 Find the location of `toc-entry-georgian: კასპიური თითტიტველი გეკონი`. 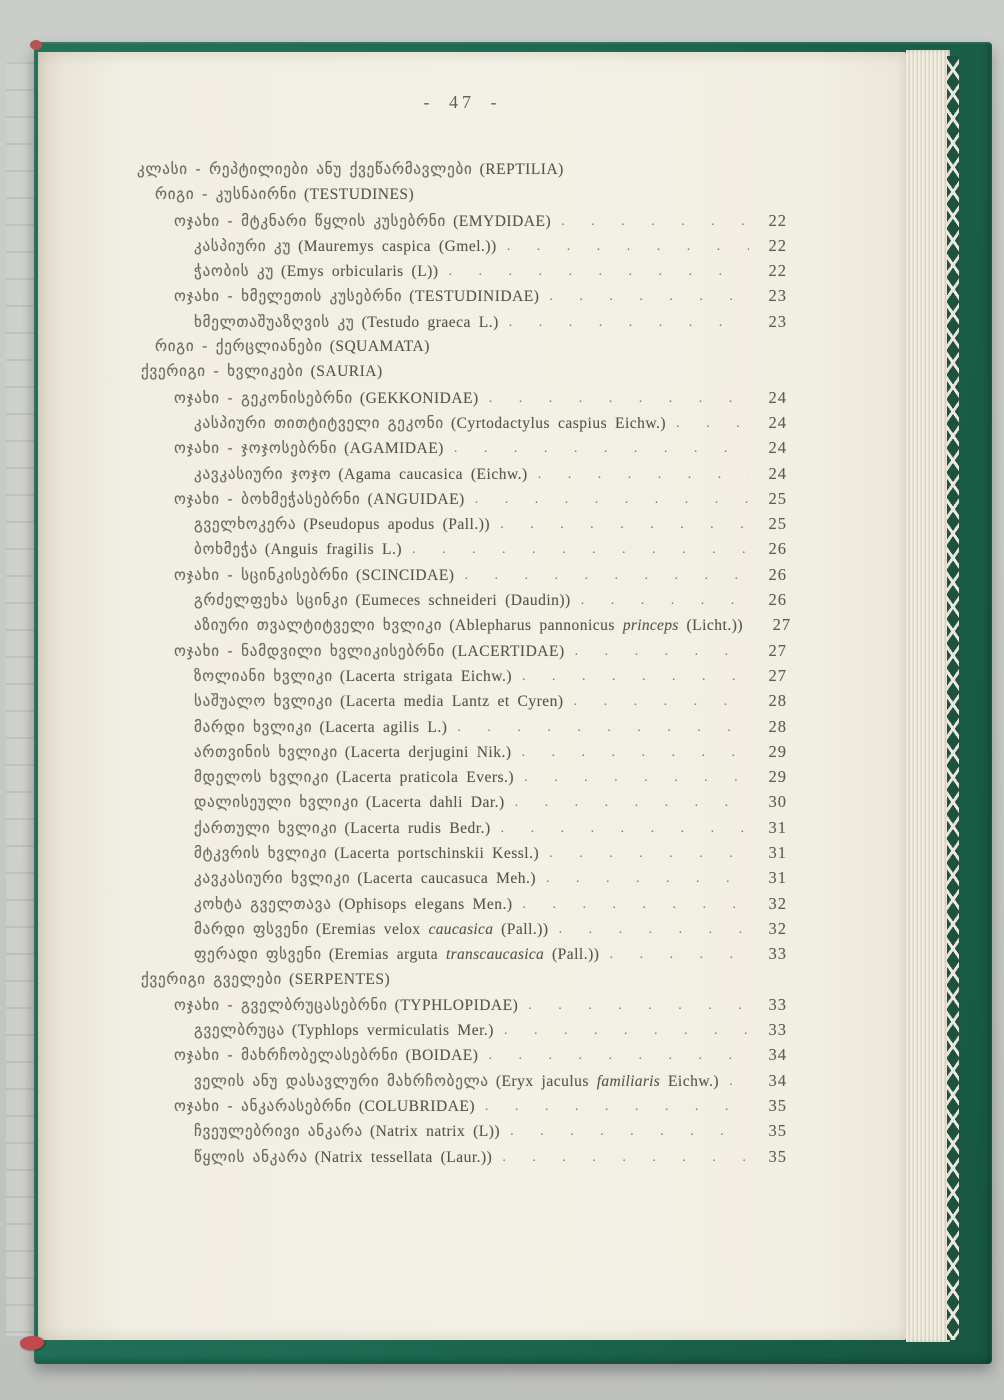

toc-entry-georgian: კასპიური თითტიტველი გეკონი is located at coordinates (319, 422).